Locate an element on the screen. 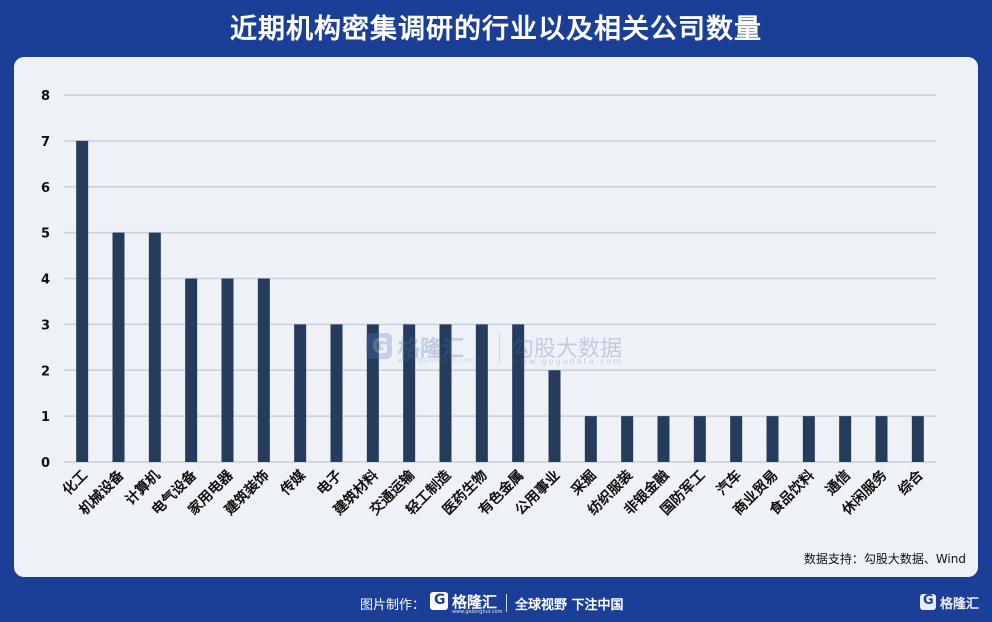 Image resolution: width=992 pixels, height=622 pixels. x-tick-label: 化工 is located at coordinates (75, 483).